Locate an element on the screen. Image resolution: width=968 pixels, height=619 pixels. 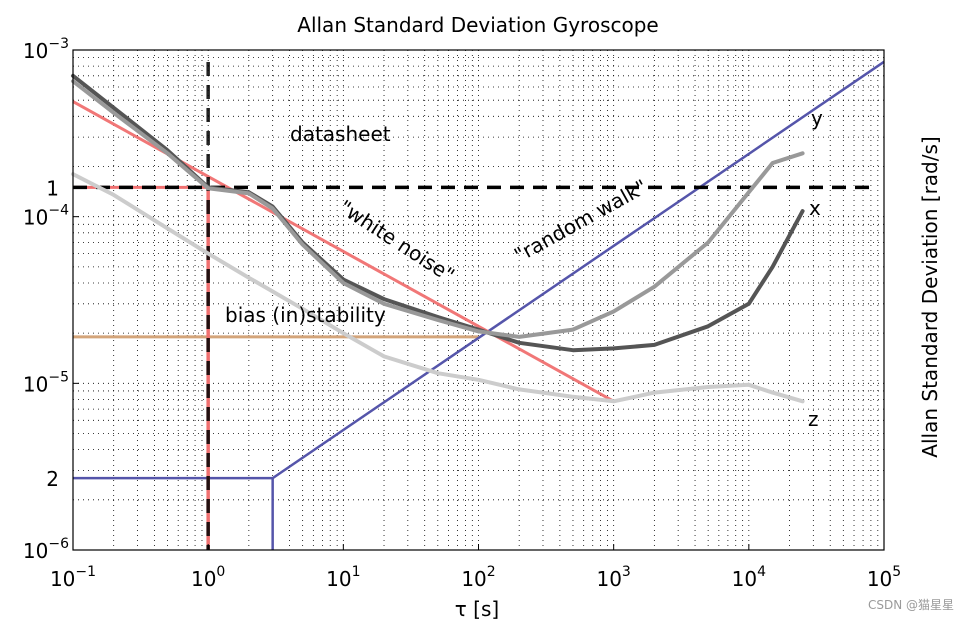
annotation-white-noise: "white noise" is located at coordinates (397, 241).